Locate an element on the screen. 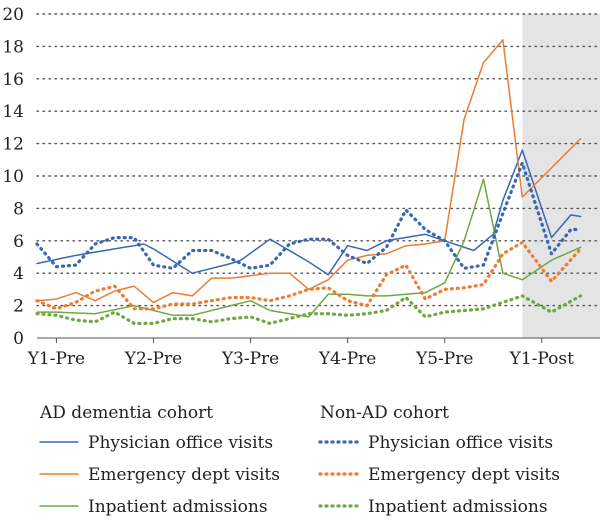 The height and width of the screenshot is (528, 600). y-tick-label: 12 is located at coordinates (13, 145).